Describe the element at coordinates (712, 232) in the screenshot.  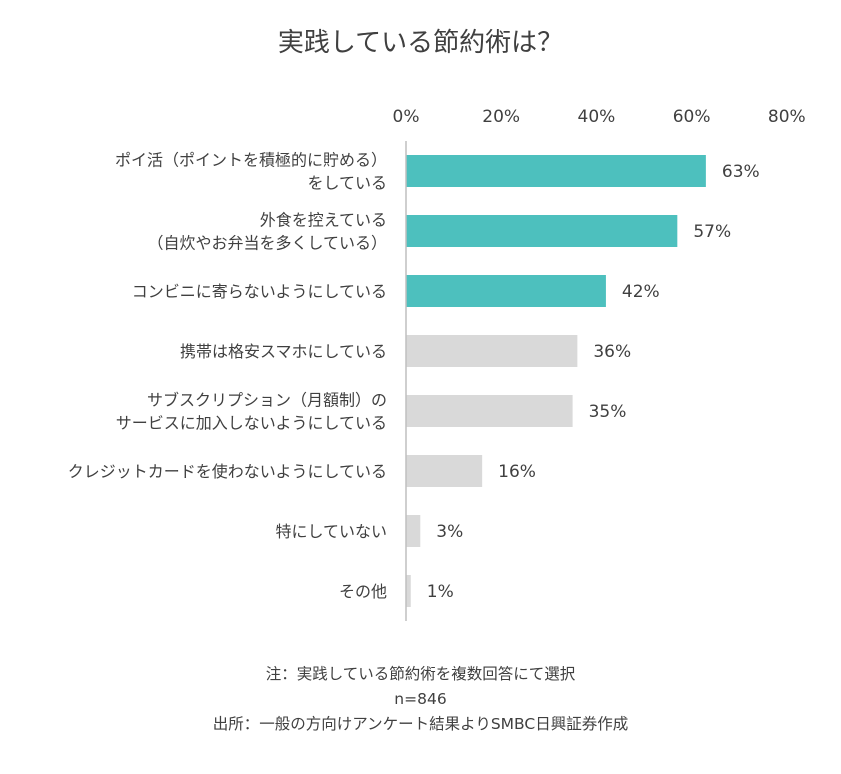
I see `data-label: 57%` at that location.